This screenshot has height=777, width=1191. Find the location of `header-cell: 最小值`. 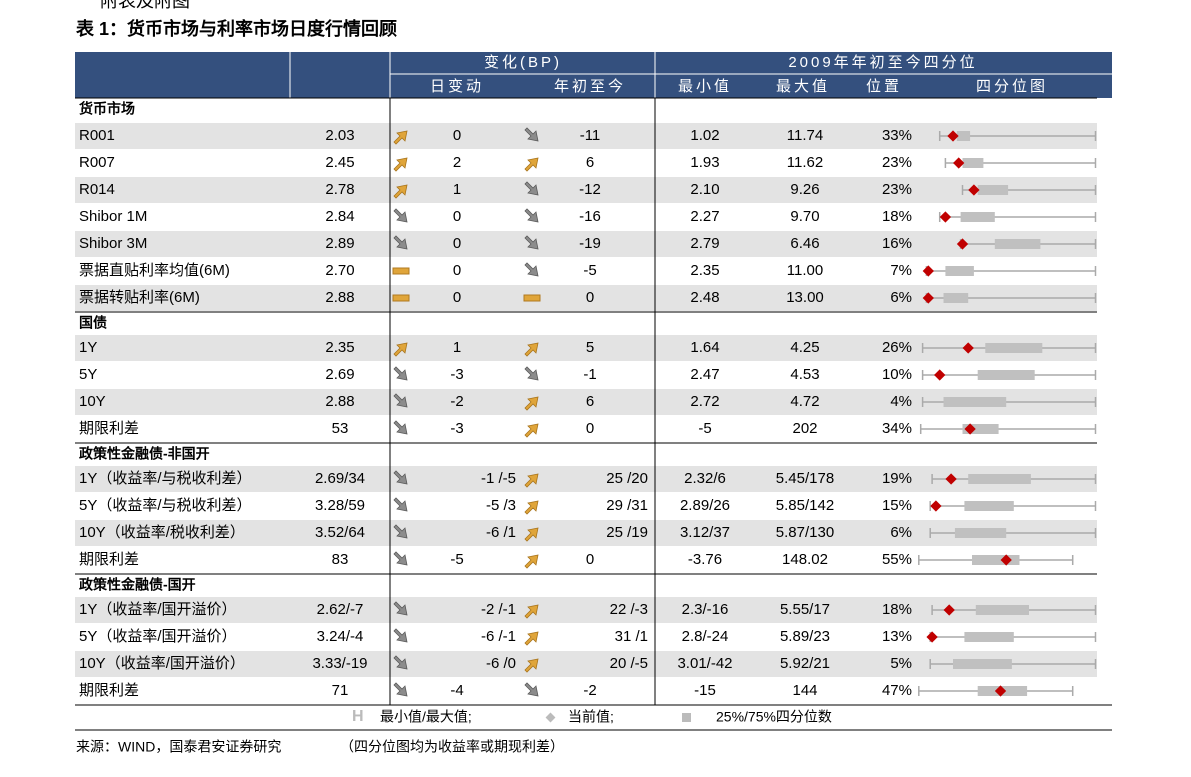

header-cell: 最小值 is located at coordinates (705, 86).